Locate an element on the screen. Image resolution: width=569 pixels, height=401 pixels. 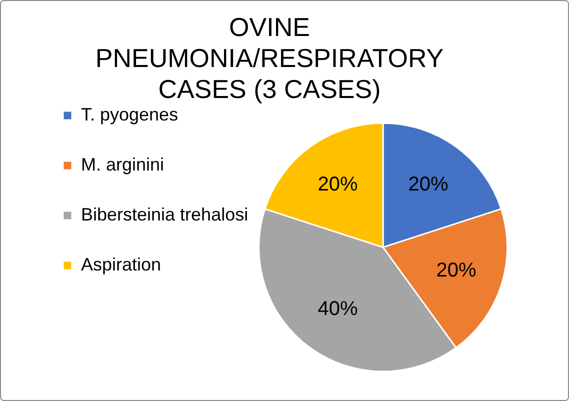
legend-label: T. pyogenes is located at coordinates (129, 114).